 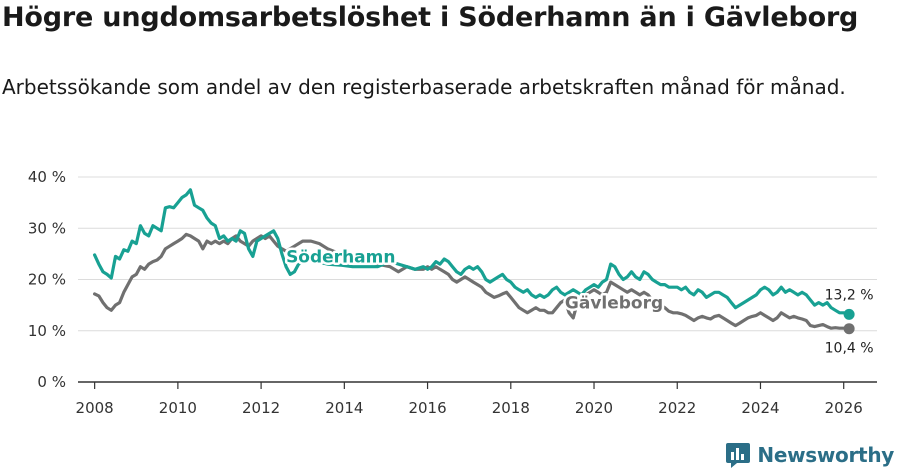 What do you see at coordinates (344, 408) in the screenshot?
I see `x-tick-label: 2014` at bounding box center [344, 408].